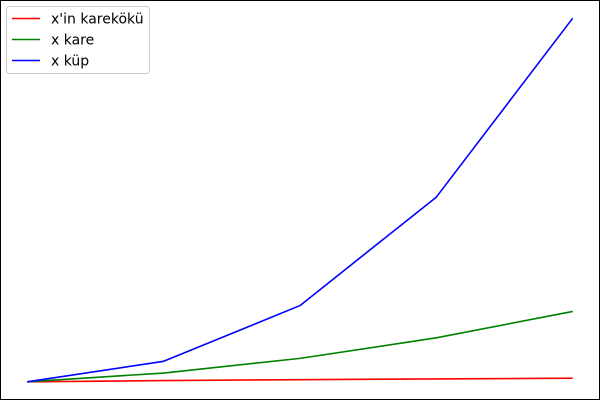 Image resolution: width=600 pixels, height=400 pixels. I want to click on legend-label-2: x kare, so click(72, 41).